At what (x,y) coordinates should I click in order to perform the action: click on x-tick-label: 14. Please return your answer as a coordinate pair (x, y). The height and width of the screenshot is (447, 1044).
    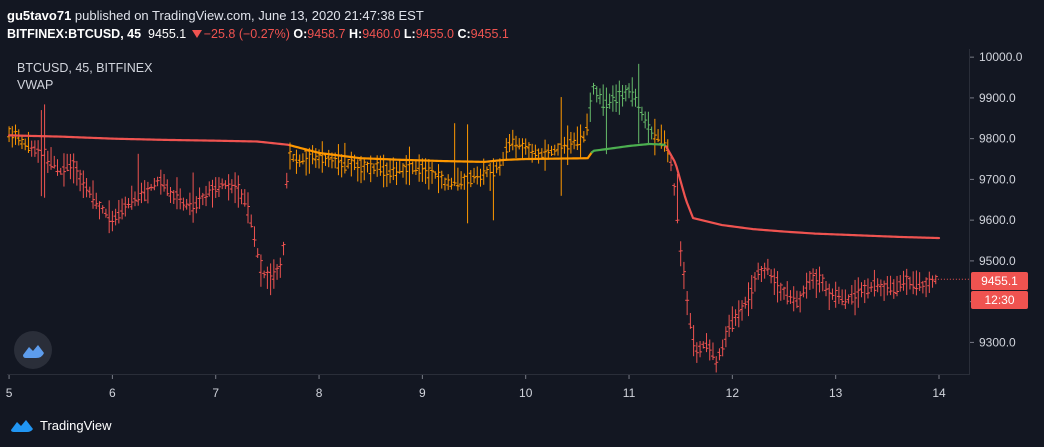
    Looking at the image, I should click on (939, 393).